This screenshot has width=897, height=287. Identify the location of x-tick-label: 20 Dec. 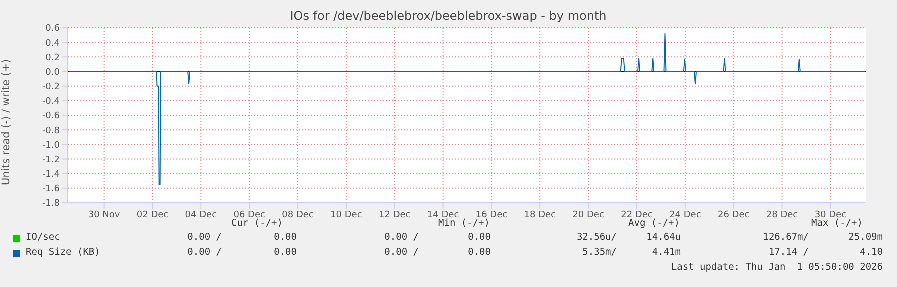
(588, 215).